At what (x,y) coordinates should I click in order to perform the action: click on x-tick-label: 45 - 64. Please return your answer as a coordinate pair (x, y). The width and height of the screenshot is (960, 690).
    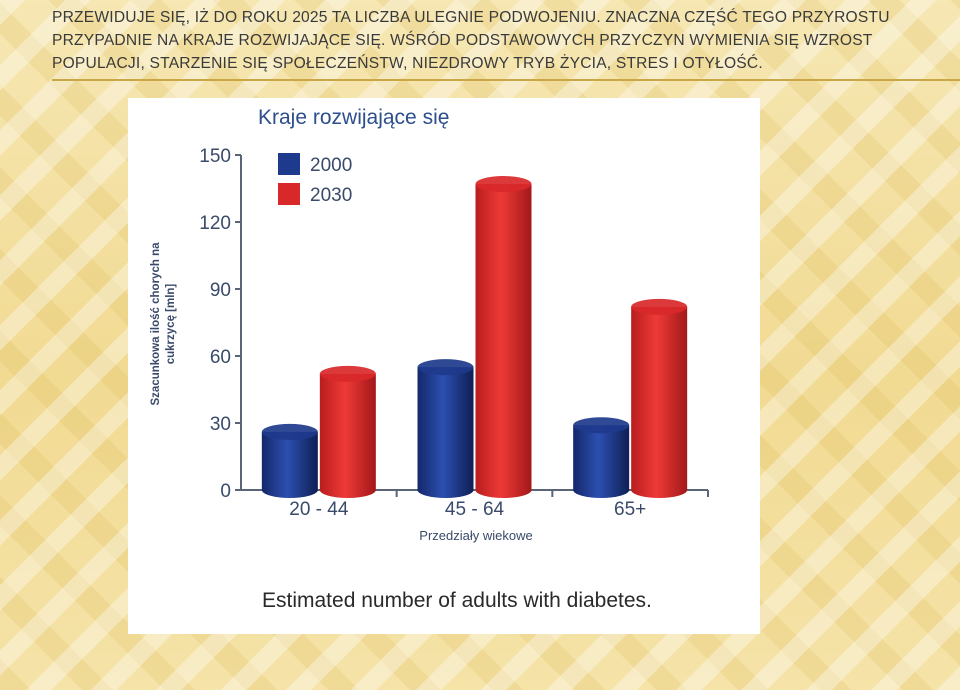
    Looking at the image, I should click on (475, 509).